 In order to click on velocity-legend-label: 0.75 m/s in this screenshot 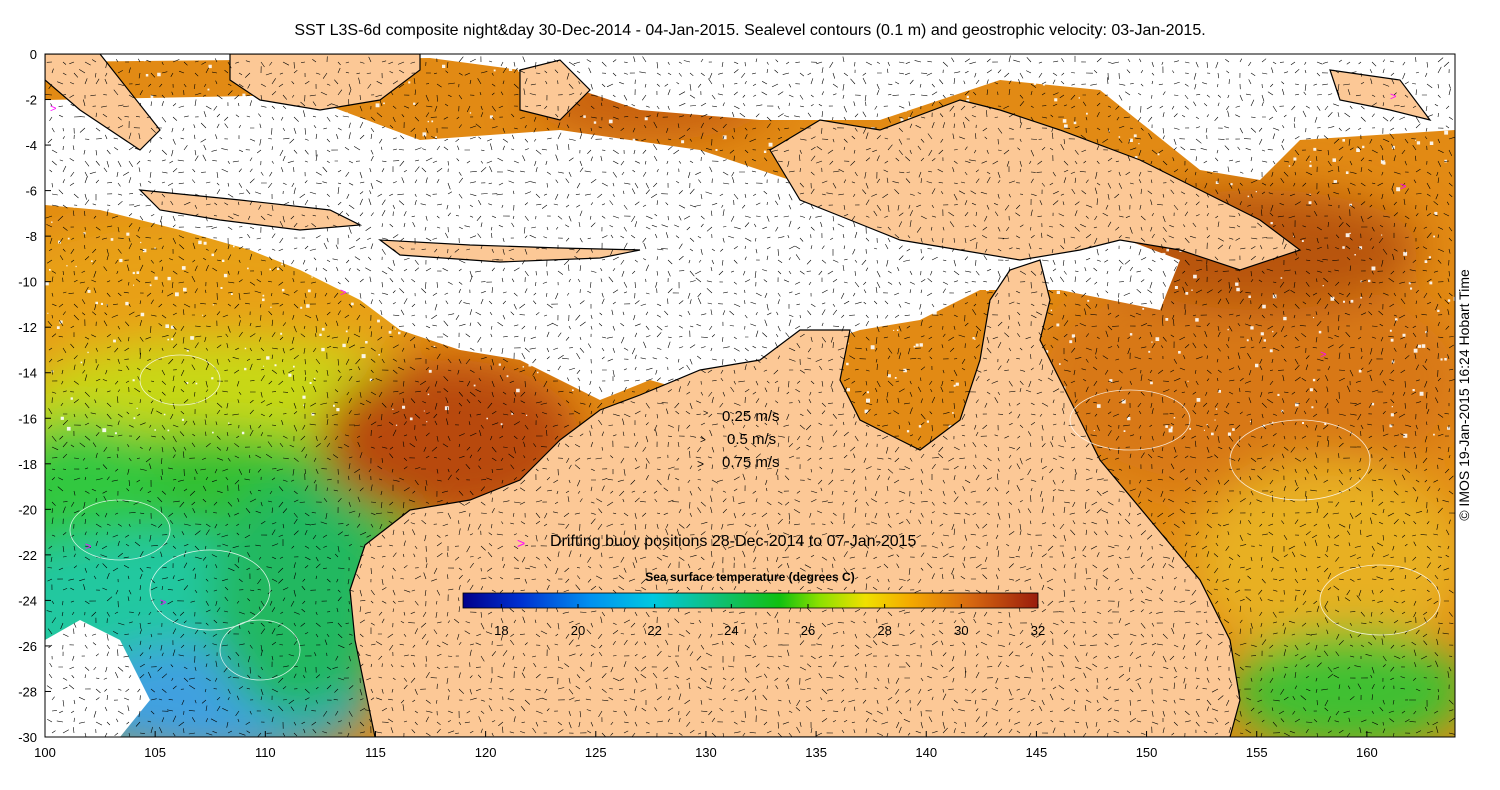, I will do `click(751, 462)`.